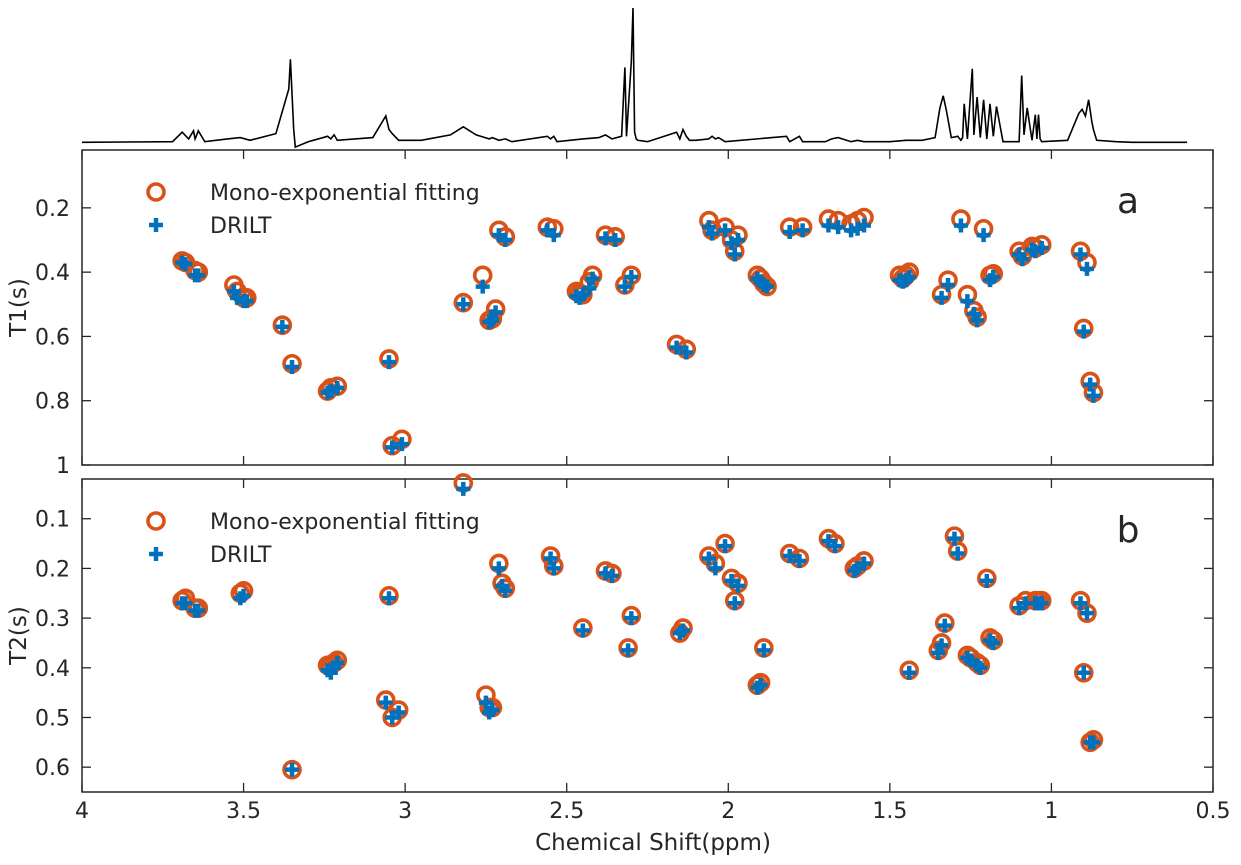 This screenshot has width=1241, height=865. I want to click on x-tick-label: 1.5, so click(889, 811).